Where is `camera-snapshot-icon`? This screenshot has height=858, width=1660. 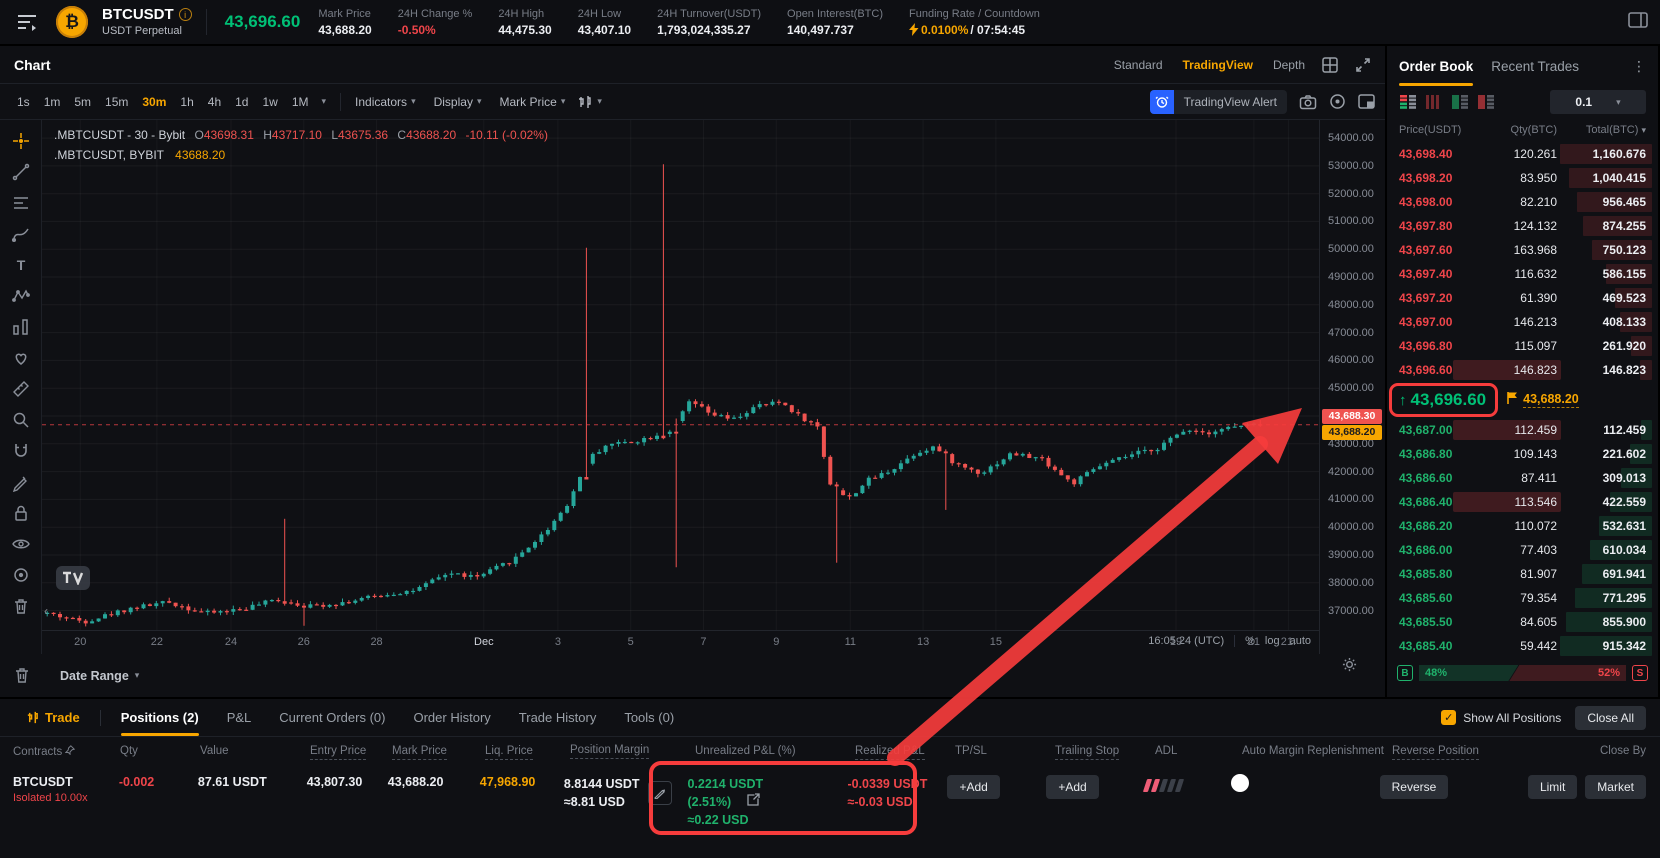 camera-snapshot-icon is located at coordinates (1308, 102).